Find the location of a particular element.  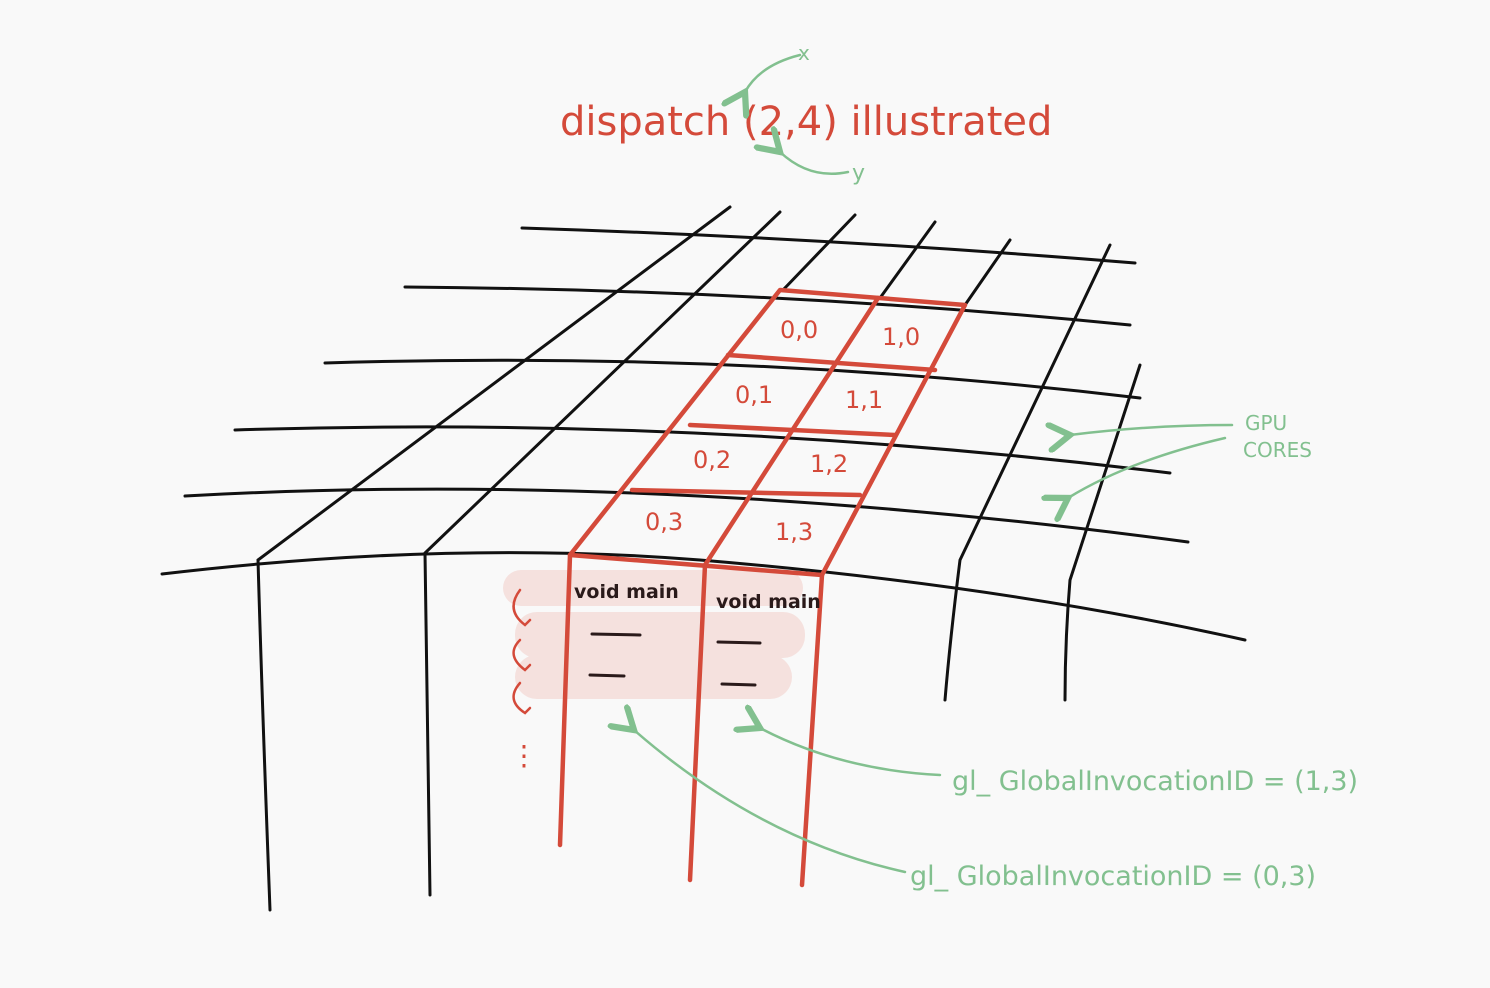

x-label: x is located at coordinates (804, 53).